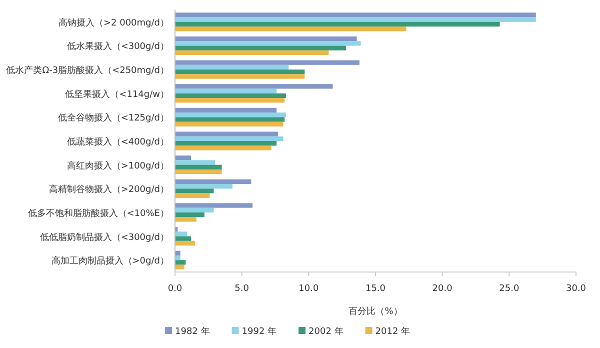 The width and height of the screenshot is (600, 348). What do you see at coordinates (110, 261) in the screenshot?
I see `y-tick-label: 高加工肉制品摄入（>0g/d）` at bounding box center [110, 261].